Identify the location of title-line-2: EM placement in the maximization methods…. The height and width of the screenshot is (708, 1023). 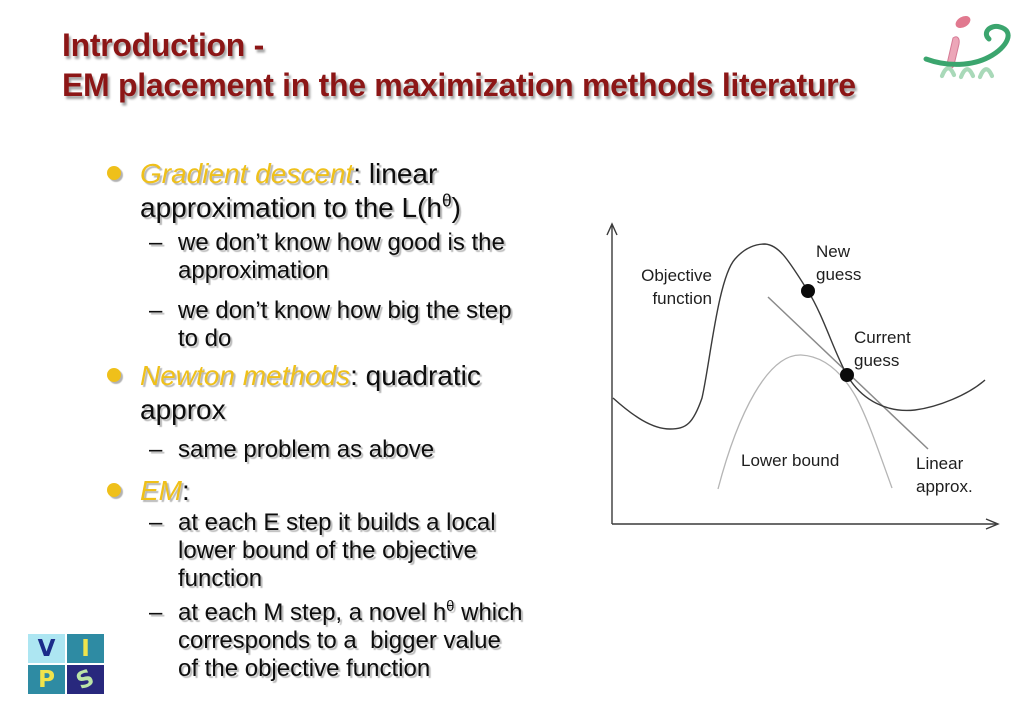
(459, 85).